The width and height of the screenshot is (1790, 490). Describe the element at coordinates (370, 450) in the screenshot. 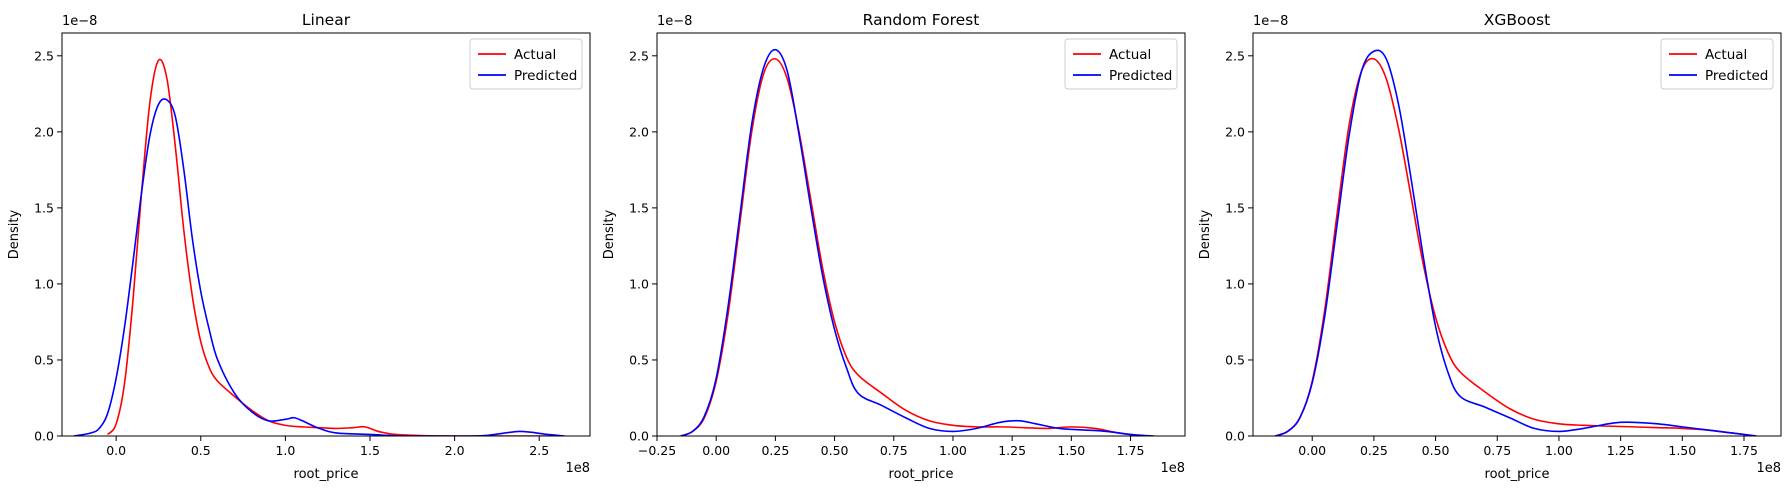

I see `x-tick-label: 1.5` at that location.